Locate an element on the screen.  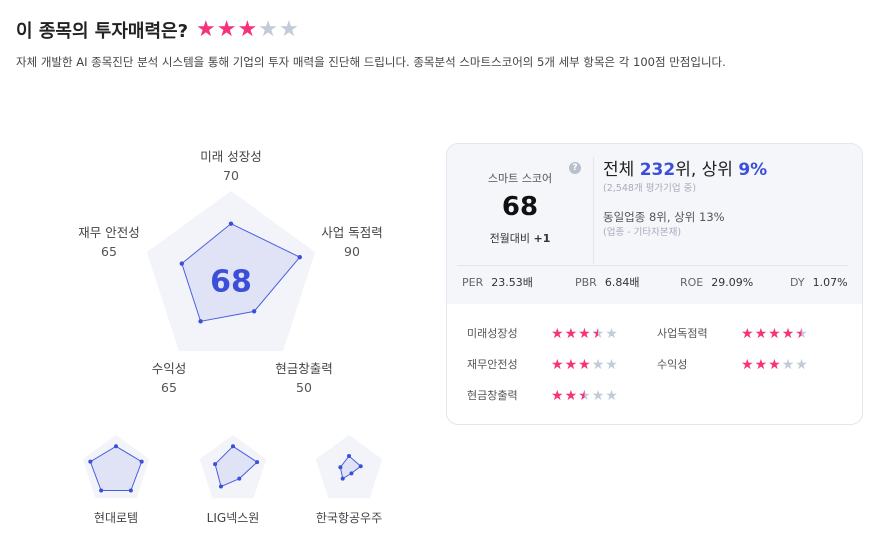
rating-row: 현금창출력 ★ ★ ★ ★ ★ is located at coordinates (542, 396).